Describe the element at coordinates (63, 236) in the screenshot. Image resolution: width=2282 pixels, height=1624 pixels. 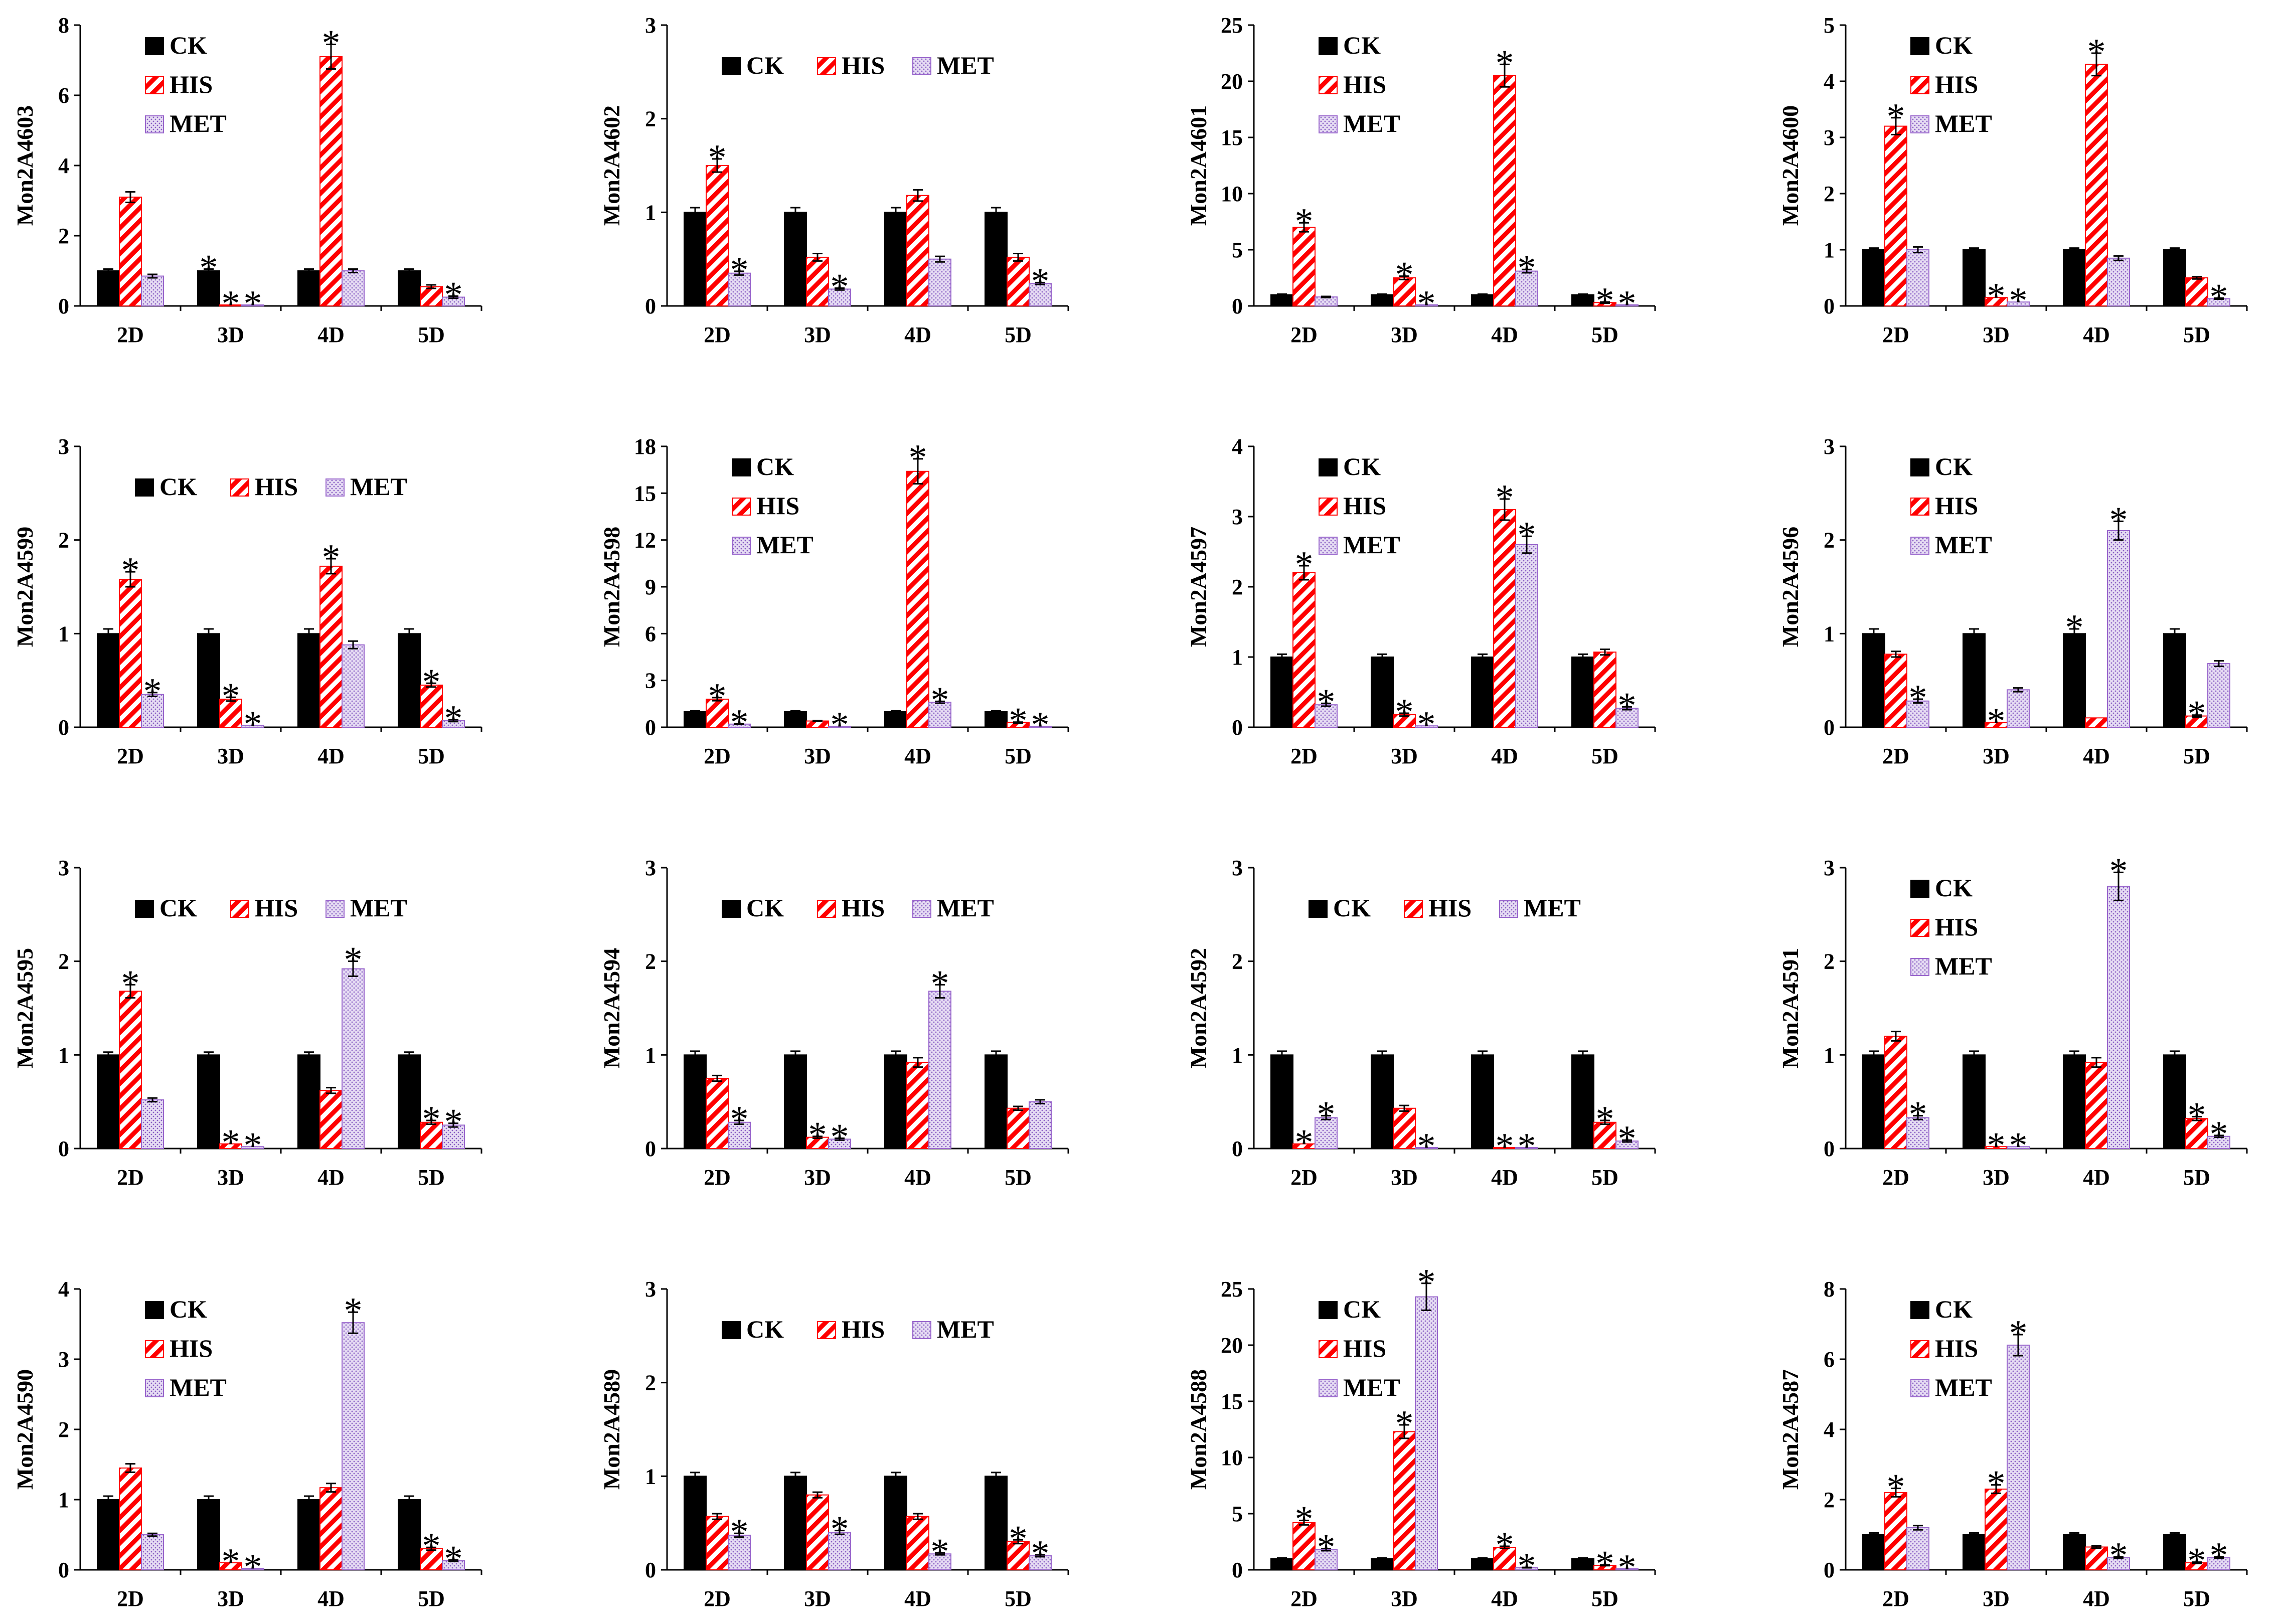
I see `y-tick-label: 2` at that location.